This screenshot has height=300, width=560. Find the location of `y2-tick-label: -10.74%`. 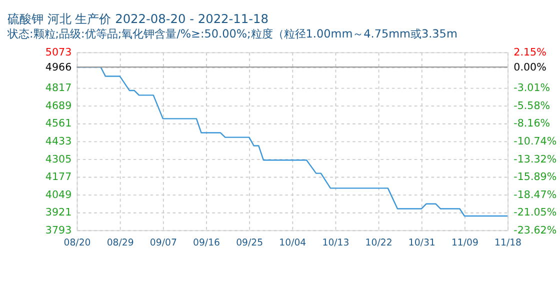

y2-tick-label: -10.74% is located at coordinates (535, 142).